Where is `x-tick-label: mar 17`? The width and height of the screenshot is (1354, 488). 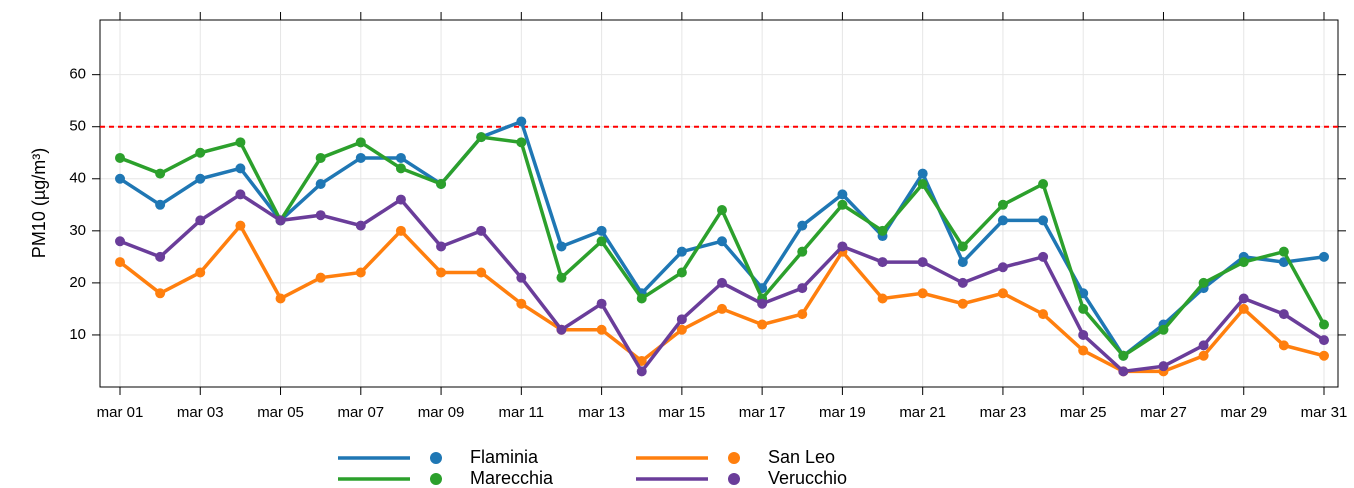
x-tick-label: mar 17 is located at coordinates (762, 412).